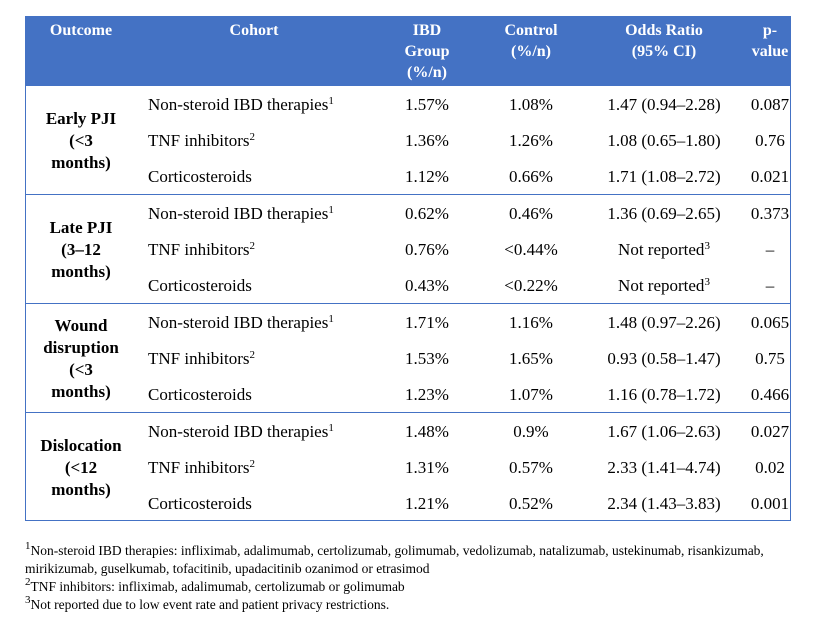 The height and width of the screenshot is (636, 822). I want to click on header-ibd-group: IBD Group (%/n), so click(427, 51).